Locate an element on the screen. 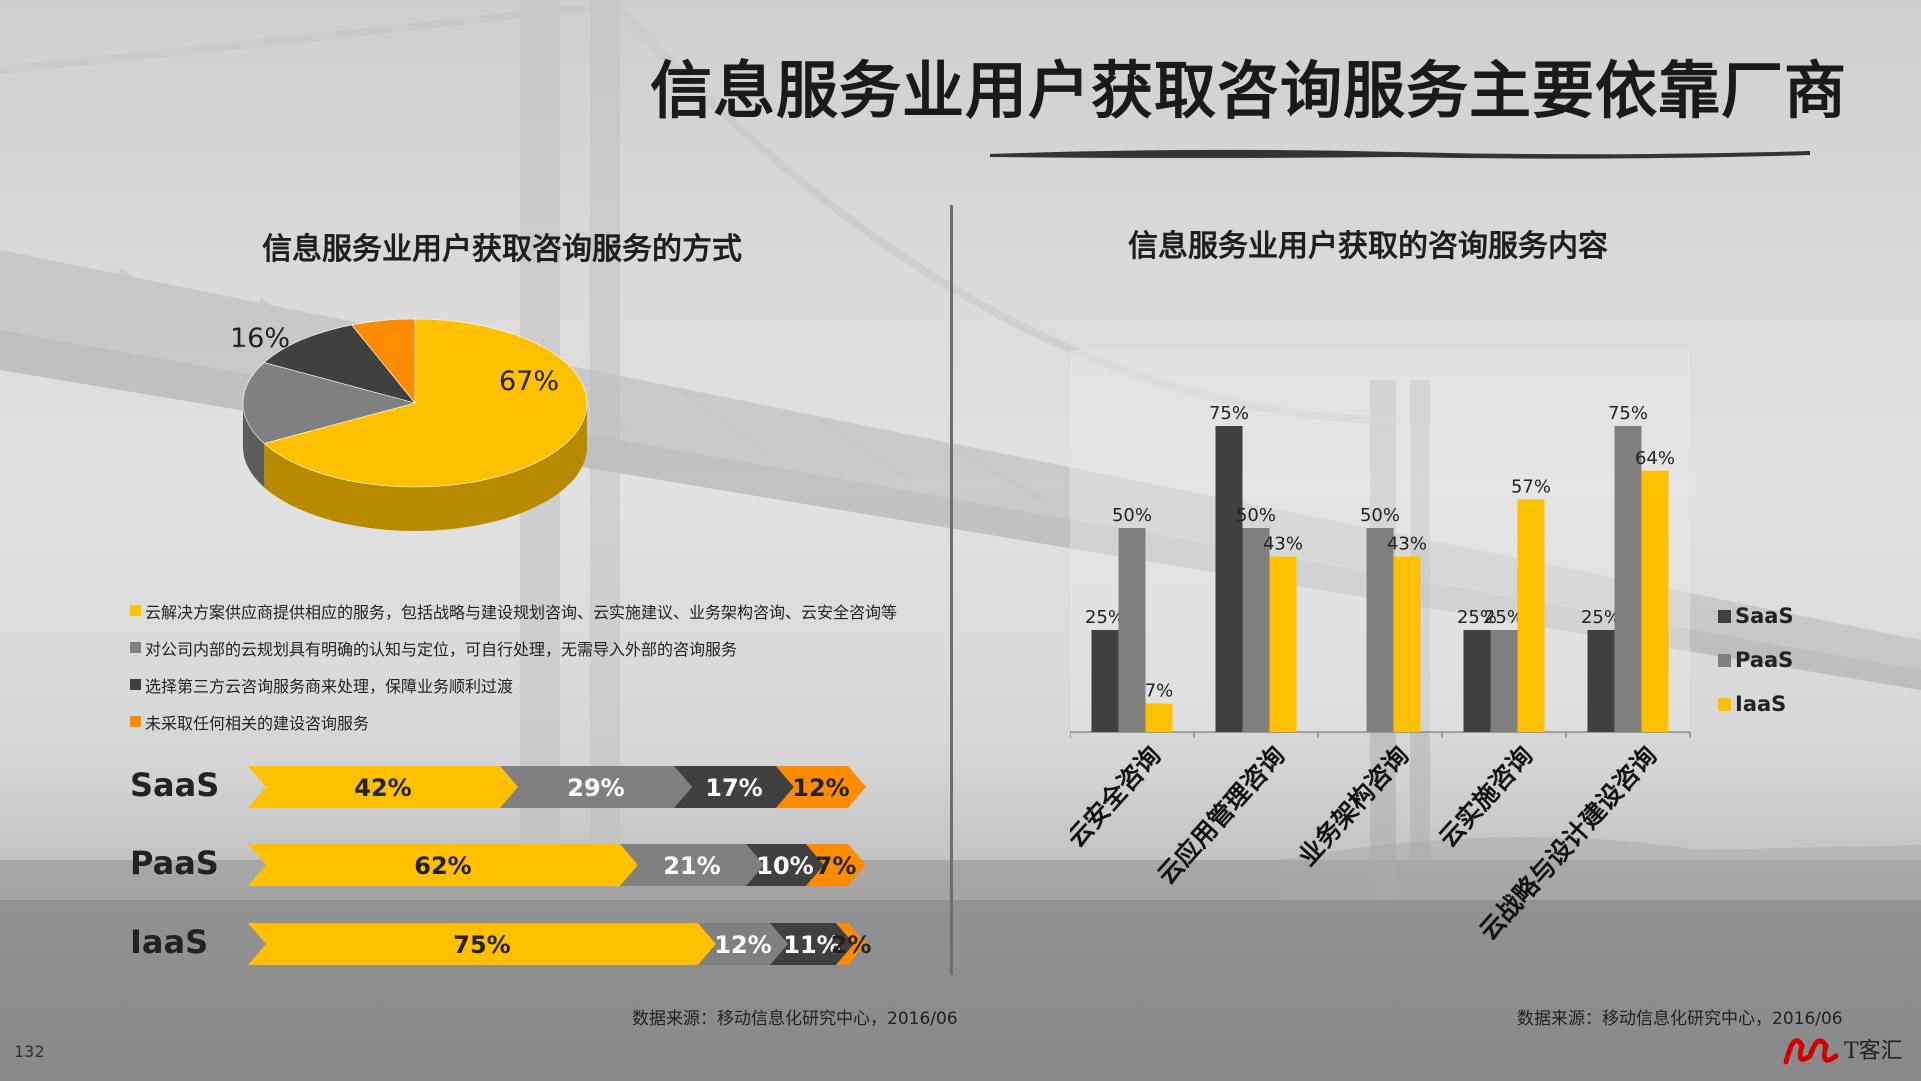  stacked-row-label: PaaS is located at coordinates (174, 863).